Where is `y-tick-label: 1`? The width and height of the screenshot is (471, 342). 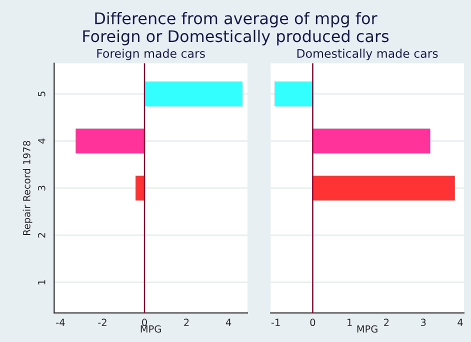 y-tick-label: 1 is located at coordinates (42, 282).